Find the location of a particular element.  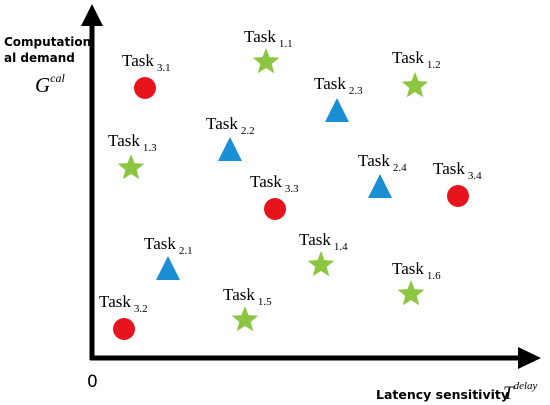

task-label-subscript: 3.4 is located at coordinates (475, 176).